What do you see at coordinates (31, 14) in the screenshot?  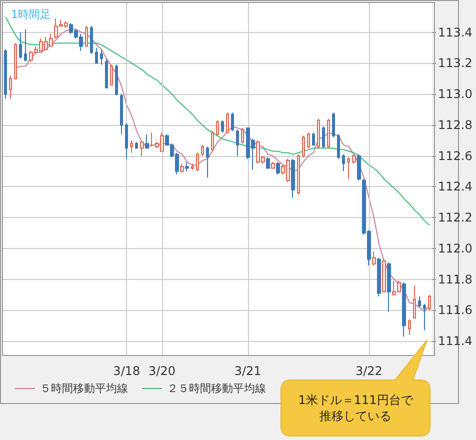 I see `text: 1時間足` at bounding box center [31, 14].